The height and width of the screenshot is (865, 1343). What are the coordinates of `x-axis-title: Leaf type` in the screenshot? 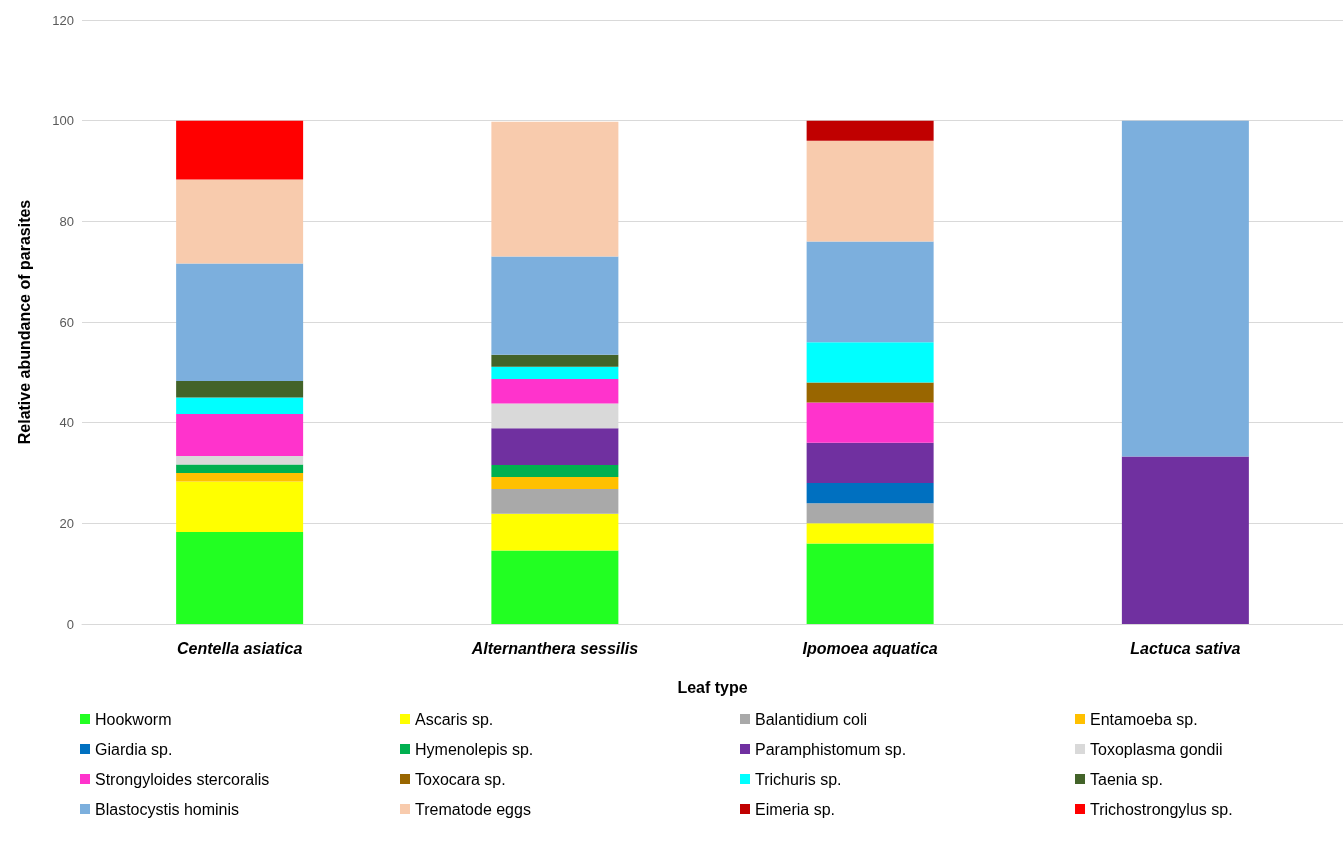 It's located at (712, 687).